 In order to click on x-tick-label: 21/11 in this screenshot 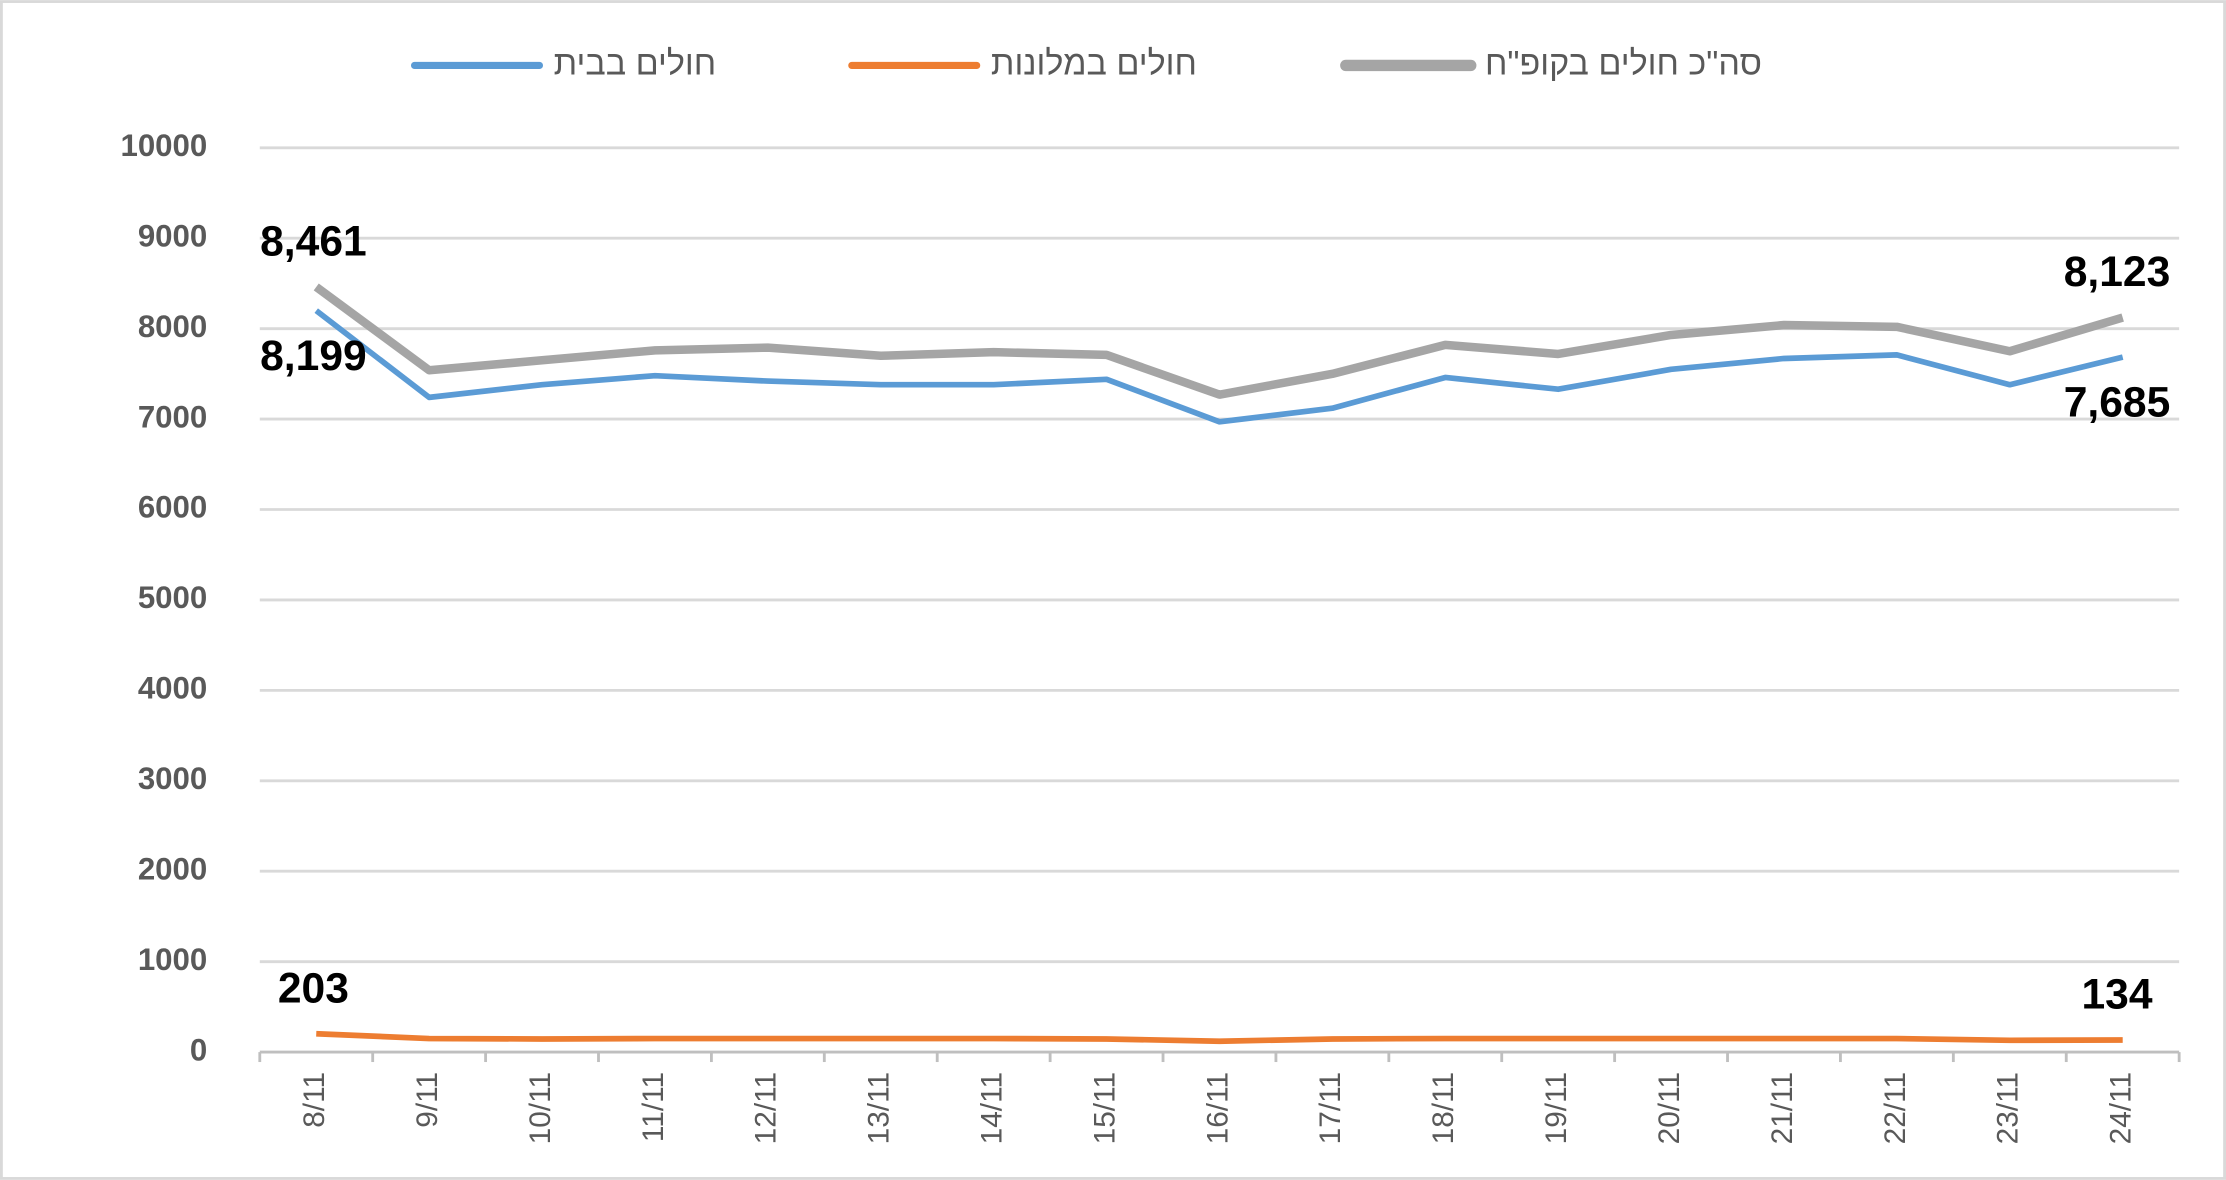, I will do `click(1782, 1108)`.